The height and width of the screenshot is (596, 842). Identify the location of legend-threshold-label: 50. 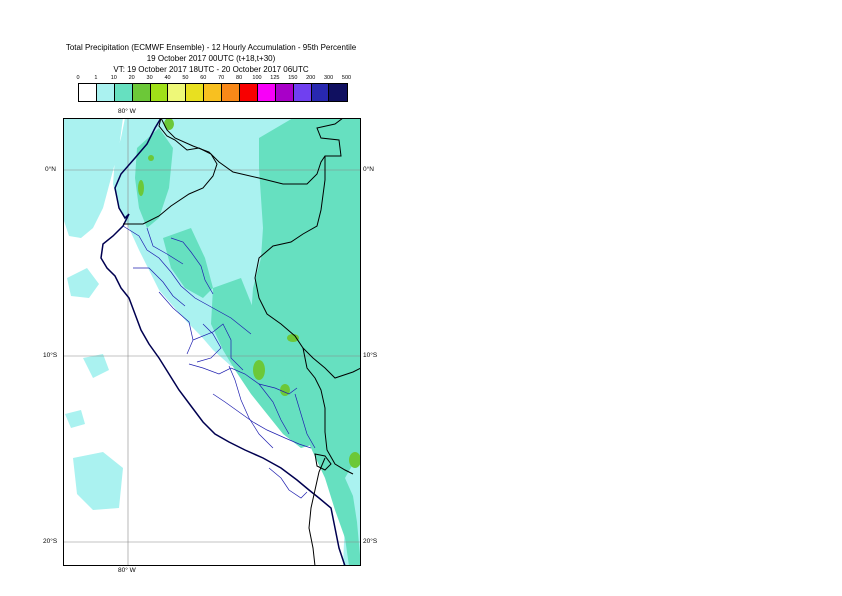
(185, 78).